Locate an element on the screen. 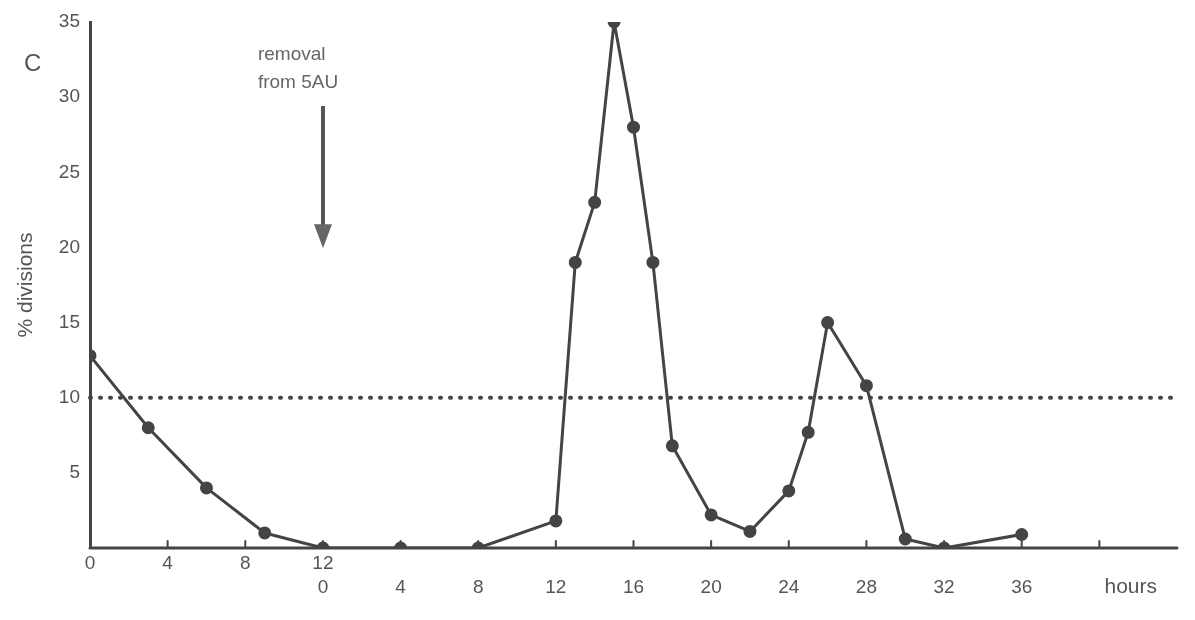 Image resolution: width=1195 pixels, height=620 pixels. x2-tick-label: 8 is located at coordinates (245, 562).